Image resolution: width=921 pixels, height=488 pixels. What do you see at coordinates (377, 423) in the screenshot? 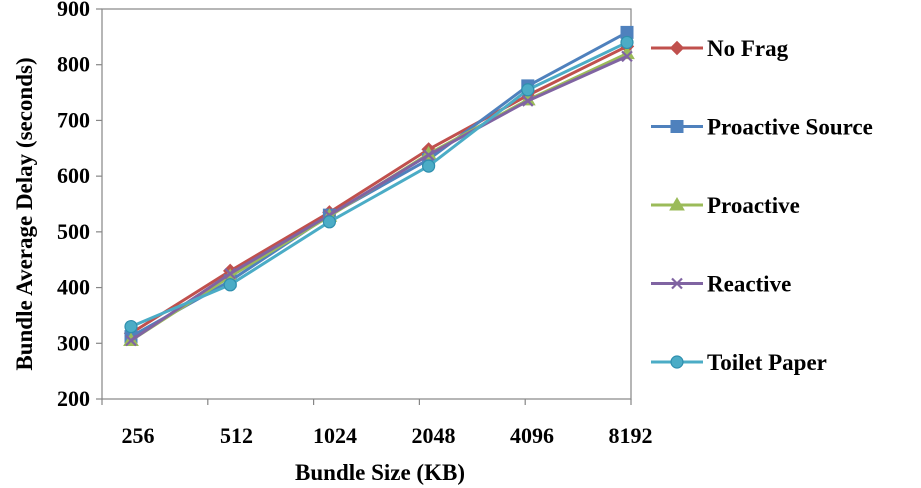
I see `x-axis: 256 512 1024 2048 4096 8192` at bounding box center [377, 423].